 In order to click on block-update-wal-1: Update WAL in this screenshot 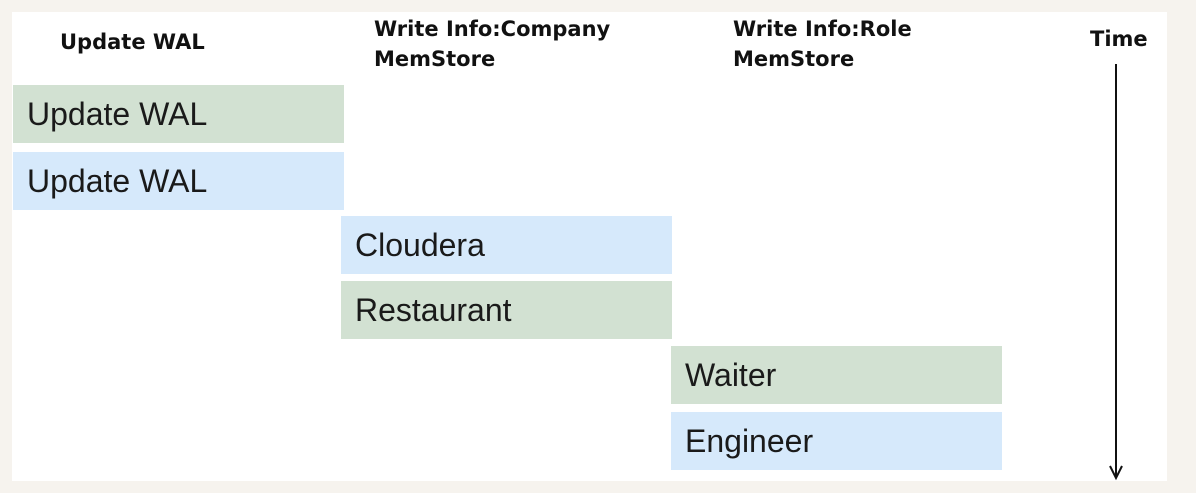, I will do `click(178, 114)`.